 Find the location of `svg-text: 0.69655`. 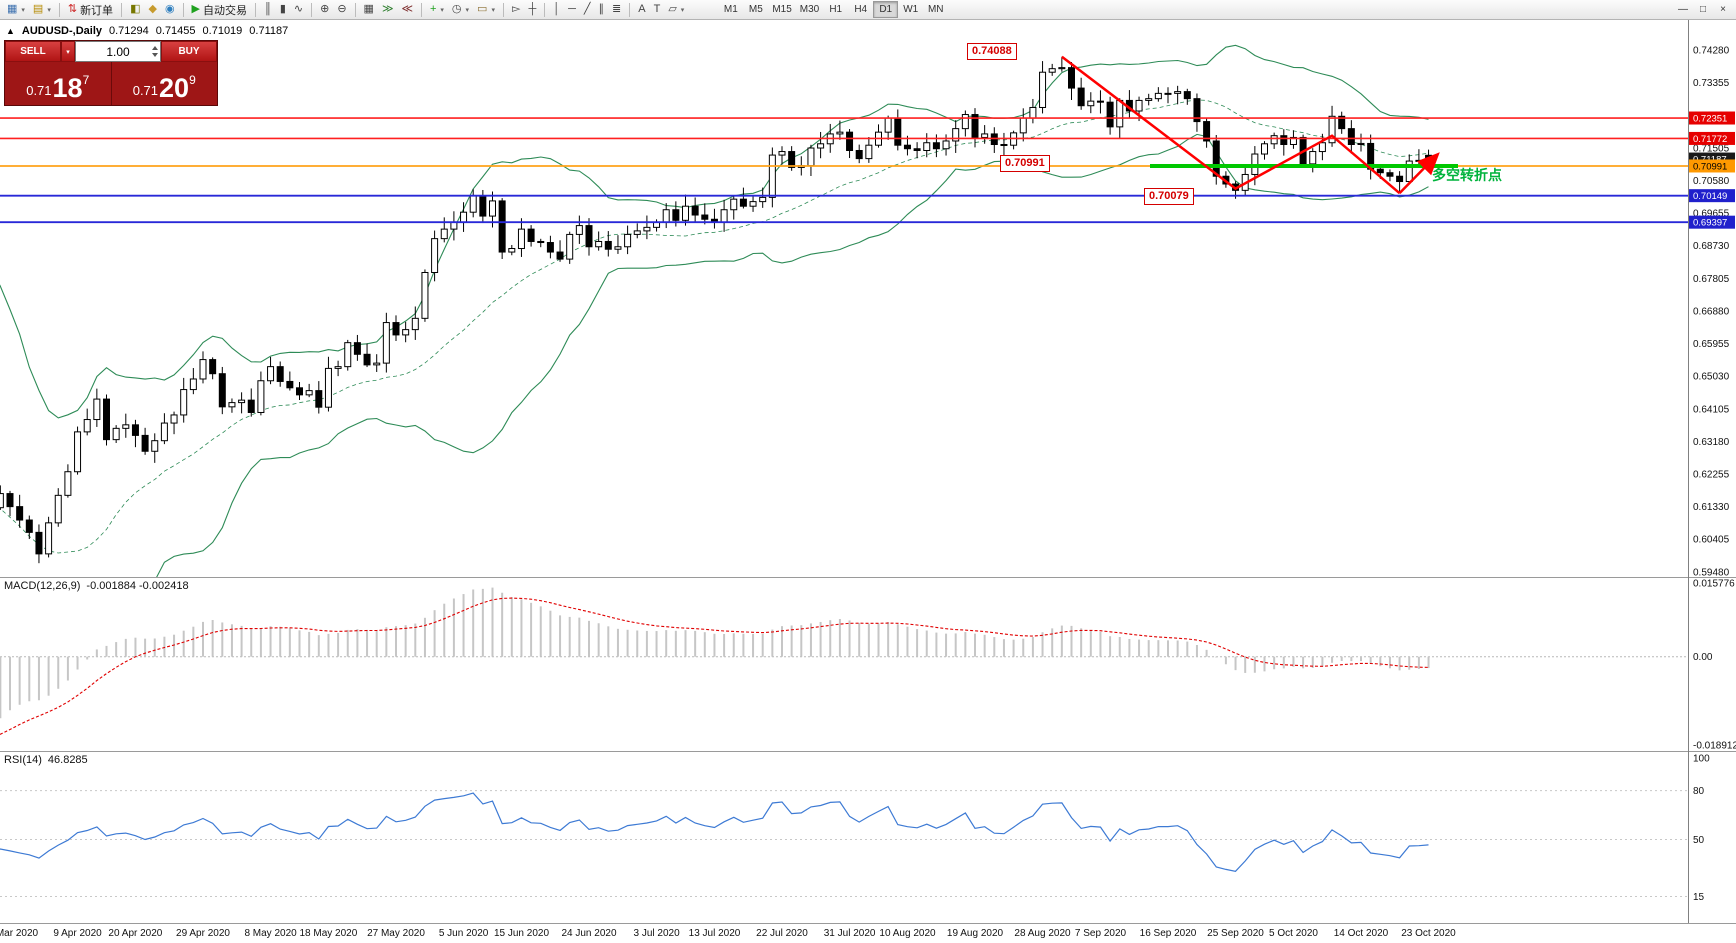

svg-text: 0.69655 is located at coordinates (1711, 214).